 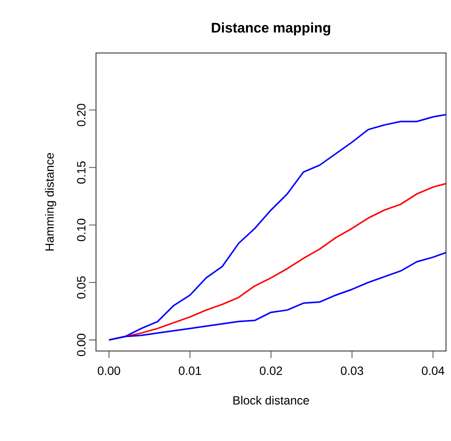 What do you see at coordinates (81, 287) in the screenshot?
I see `y-tick-label: 0.05` at bounding box center [81, 287].